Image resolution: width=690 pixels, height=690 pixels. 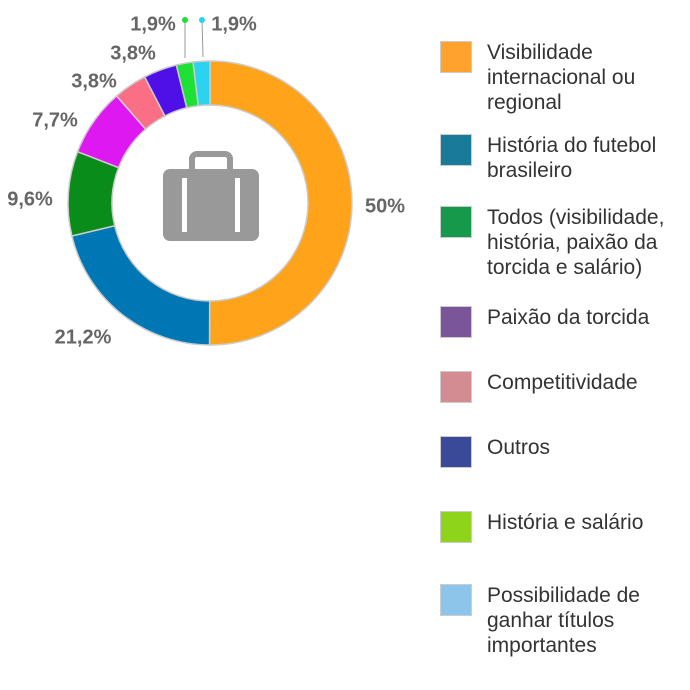 I want to click on slice-label-8: 1,9%, so click(x=234, y=24).